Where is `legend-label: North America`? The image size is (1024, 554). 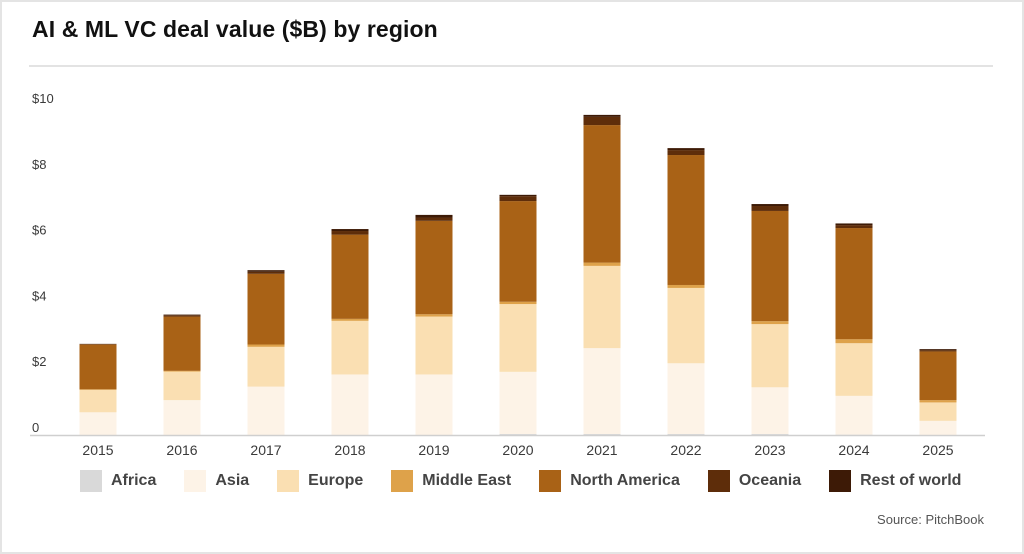 legend-label: North America is located at coordinates (625, 480).